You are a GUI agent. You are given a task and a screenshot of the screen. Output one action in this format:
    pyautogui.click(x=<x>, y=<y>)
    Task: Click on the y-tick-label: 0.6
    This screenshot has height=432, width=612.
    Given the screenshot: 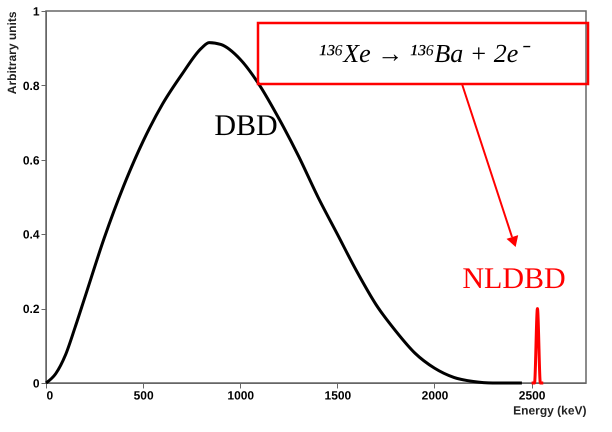 What is the action you would take?
    pyautogui.click(x=31, y=160)
    